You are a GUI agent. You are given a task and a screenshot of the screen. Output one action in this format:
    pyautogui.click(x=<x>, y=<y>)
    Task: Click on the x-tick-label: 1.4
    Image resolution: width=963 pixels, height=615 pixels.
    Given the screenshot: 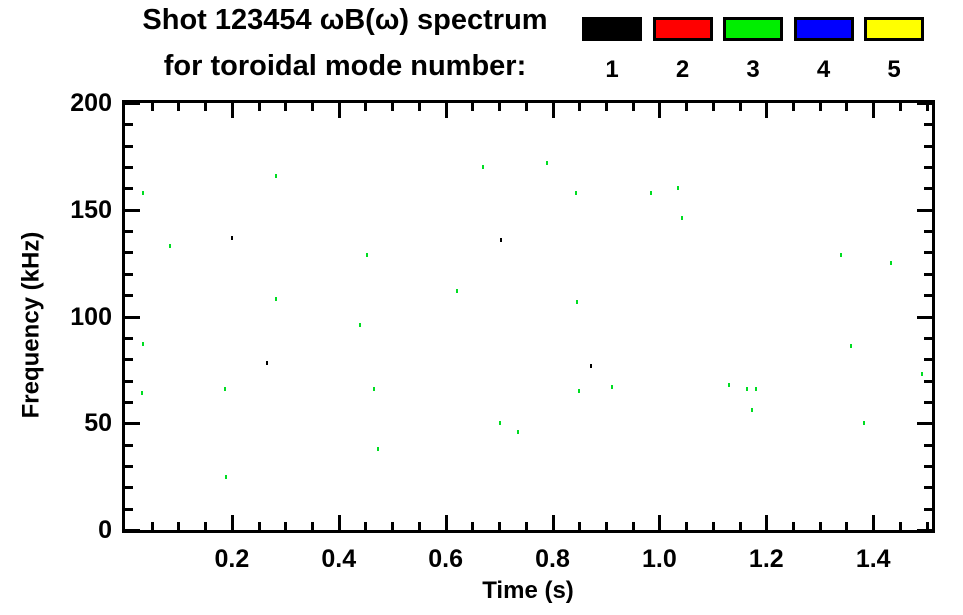 What is the action you would take?
    pyautogui.click(x=873, y=559)
    